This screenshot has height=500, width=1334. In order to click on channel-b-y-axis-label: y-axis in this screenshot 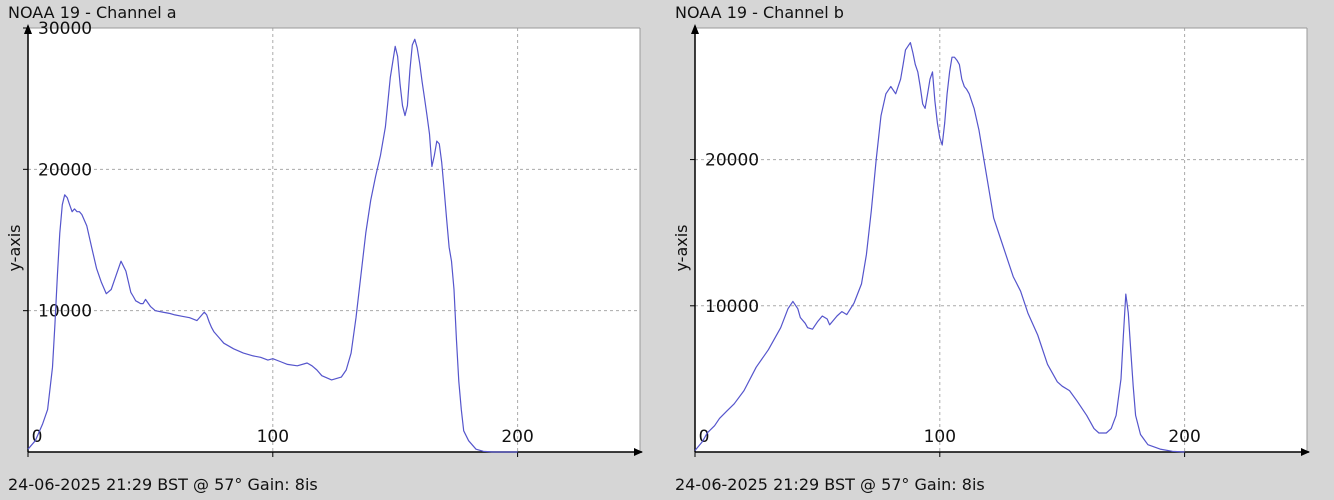, I will do `click(681, 247)`.